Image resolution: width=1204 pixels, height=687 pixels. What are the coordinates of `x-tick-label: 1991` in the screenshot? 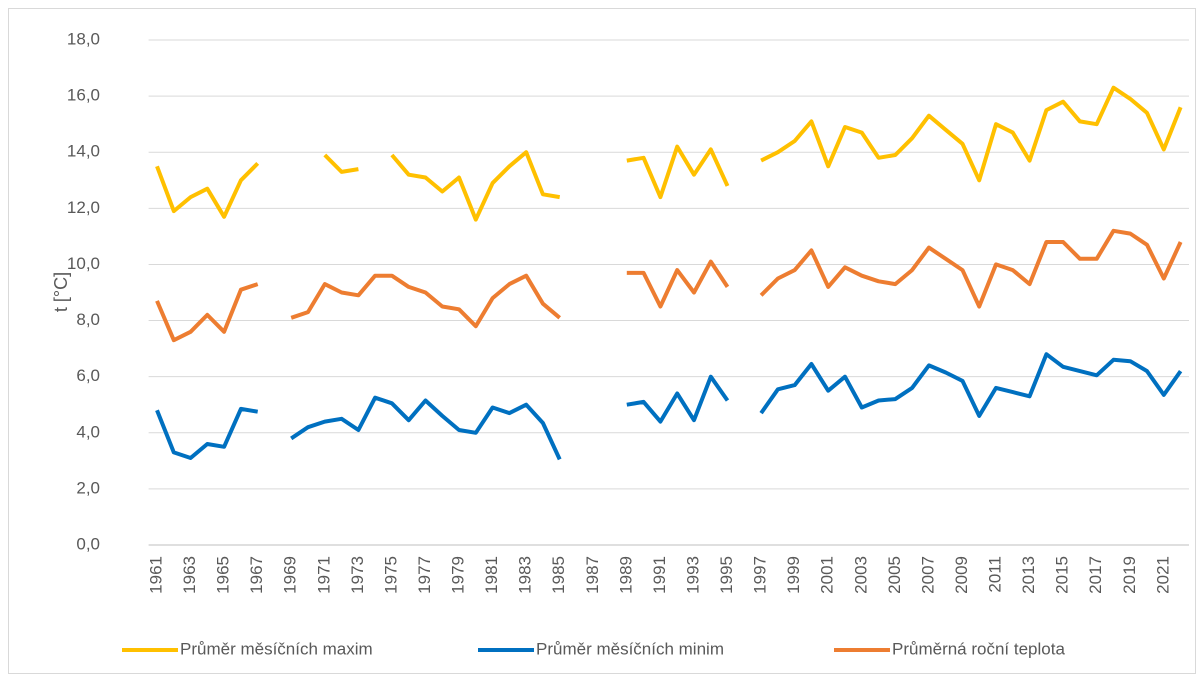 It's located at (659, 575).